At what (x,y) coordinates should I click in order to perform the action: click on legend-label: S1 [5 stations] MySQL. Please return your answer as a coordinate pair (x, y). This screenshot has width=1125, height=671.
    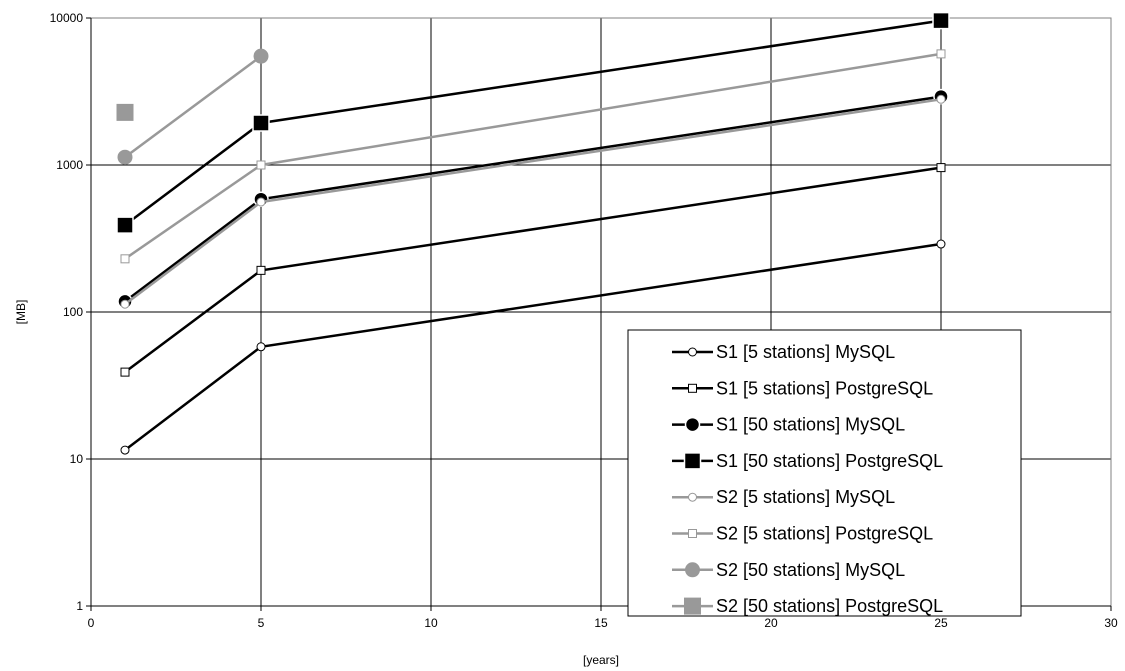
    Looking at the image, I should click on (805, 352).